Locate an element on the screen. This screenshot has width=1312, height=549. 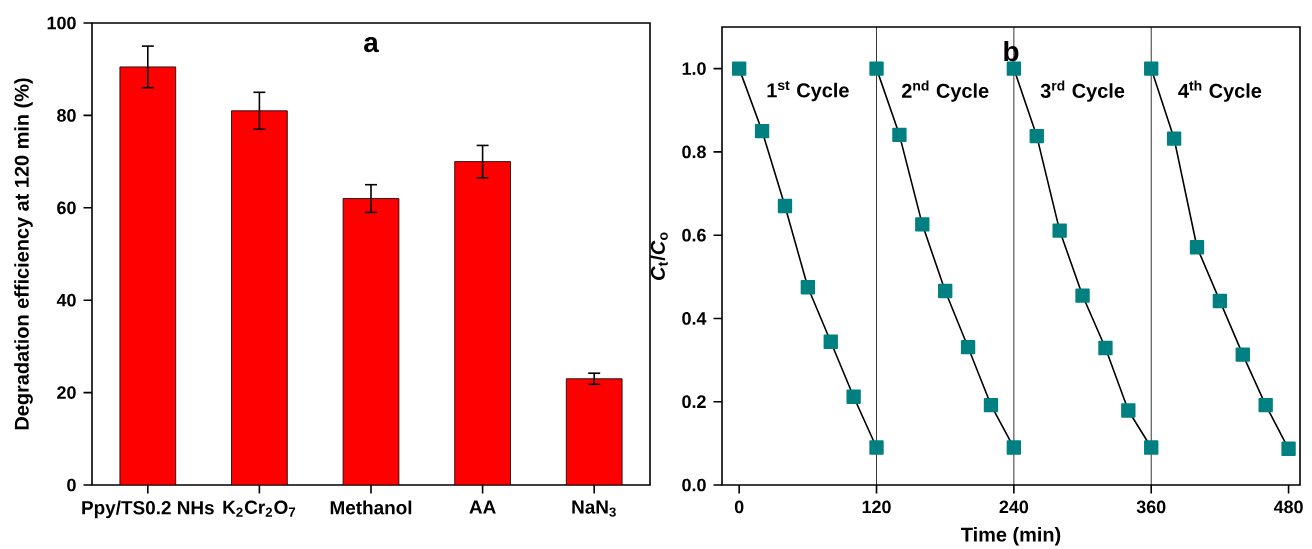
x-tick-label: NaN$_{3}$ is located at coordinates (594, 508).